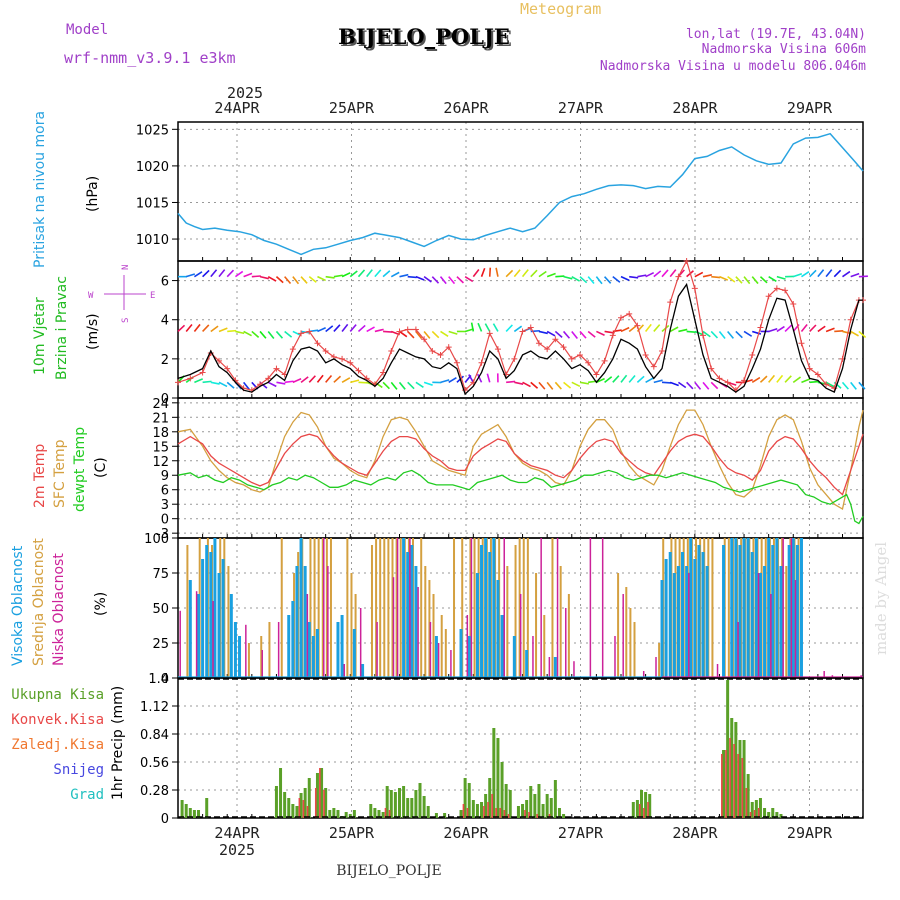 The height and width of the screenshot is (900, 900). Describe the element at coordinates (62, 328) in the screenshot. I see `wind-label-2: Brzina i Pravac` at that location.